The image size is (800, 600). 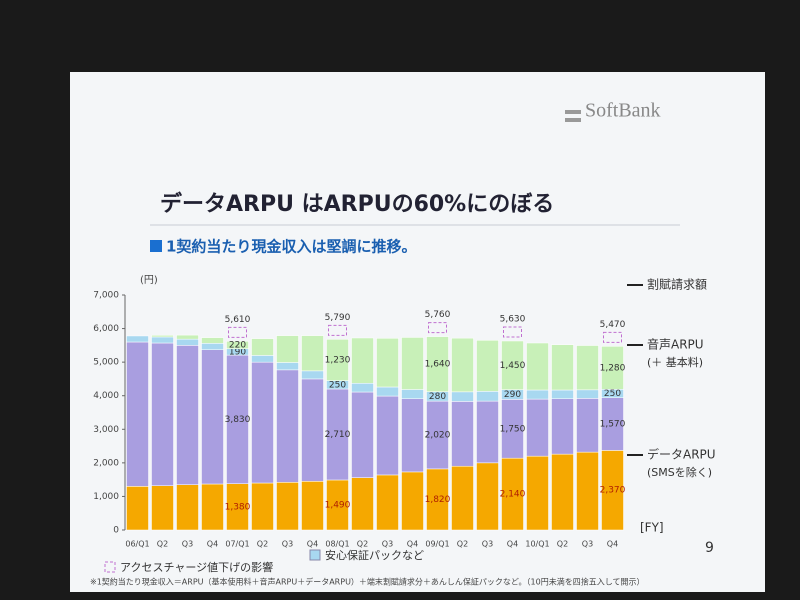 What do you see at coordinates (238, 320) in the screenshot?
I see `total-label: 5,610` at bounding box center [238, 320].